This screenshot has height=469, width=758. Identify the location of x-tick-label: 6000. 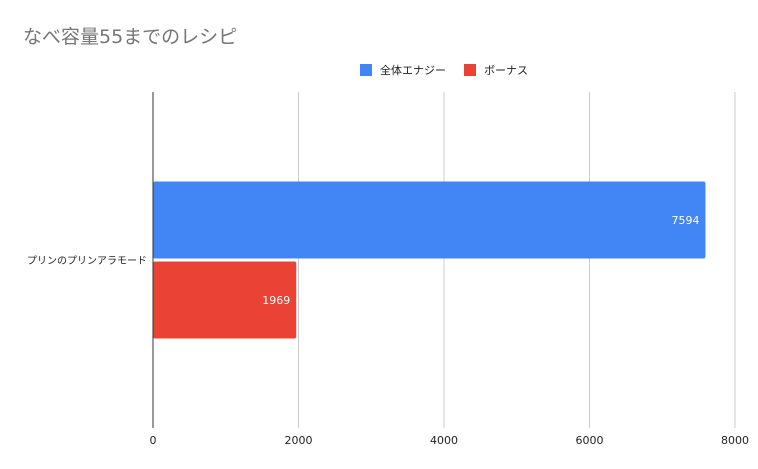
(590, 440).